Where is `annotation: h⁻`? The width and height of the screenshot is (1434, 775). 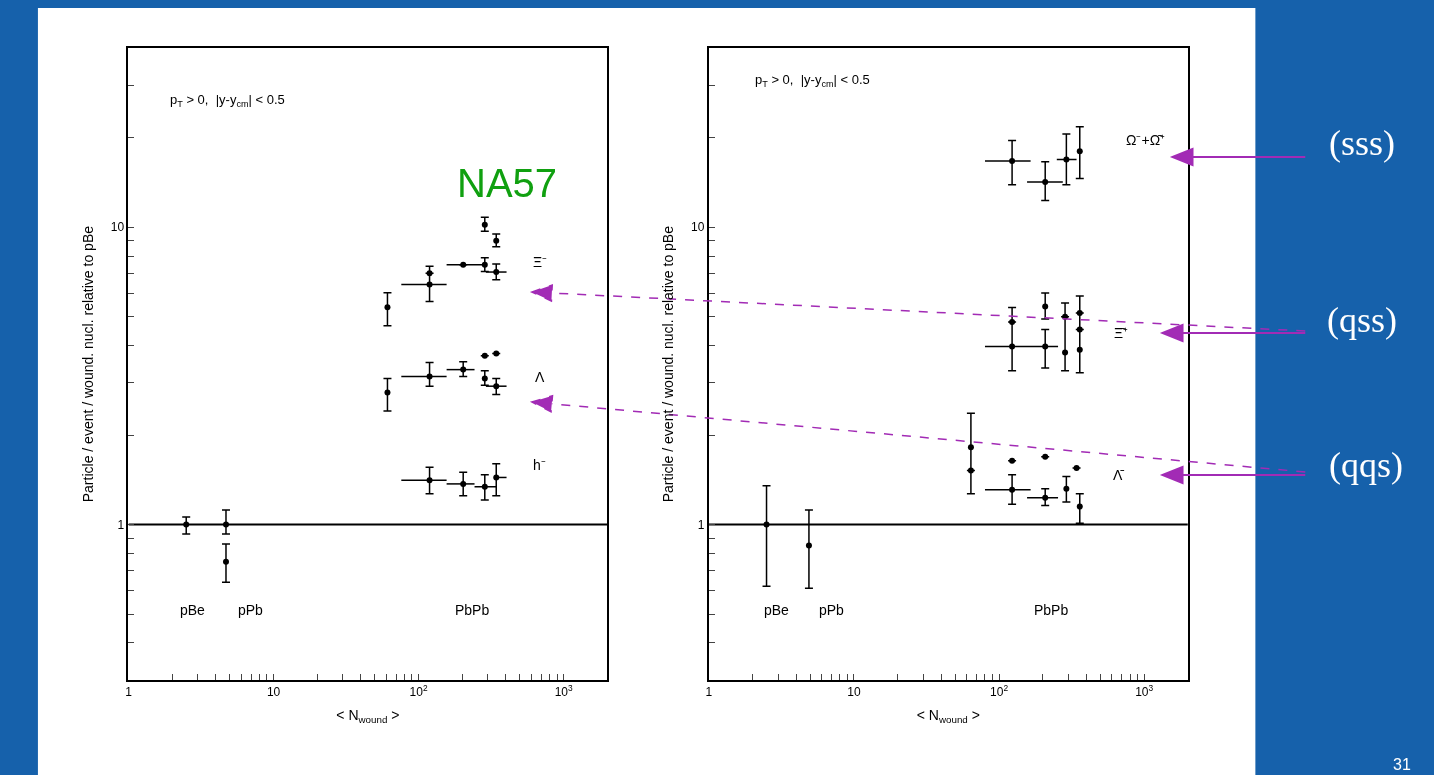
annotation: h⁻ is located at coordinates (539, 465).